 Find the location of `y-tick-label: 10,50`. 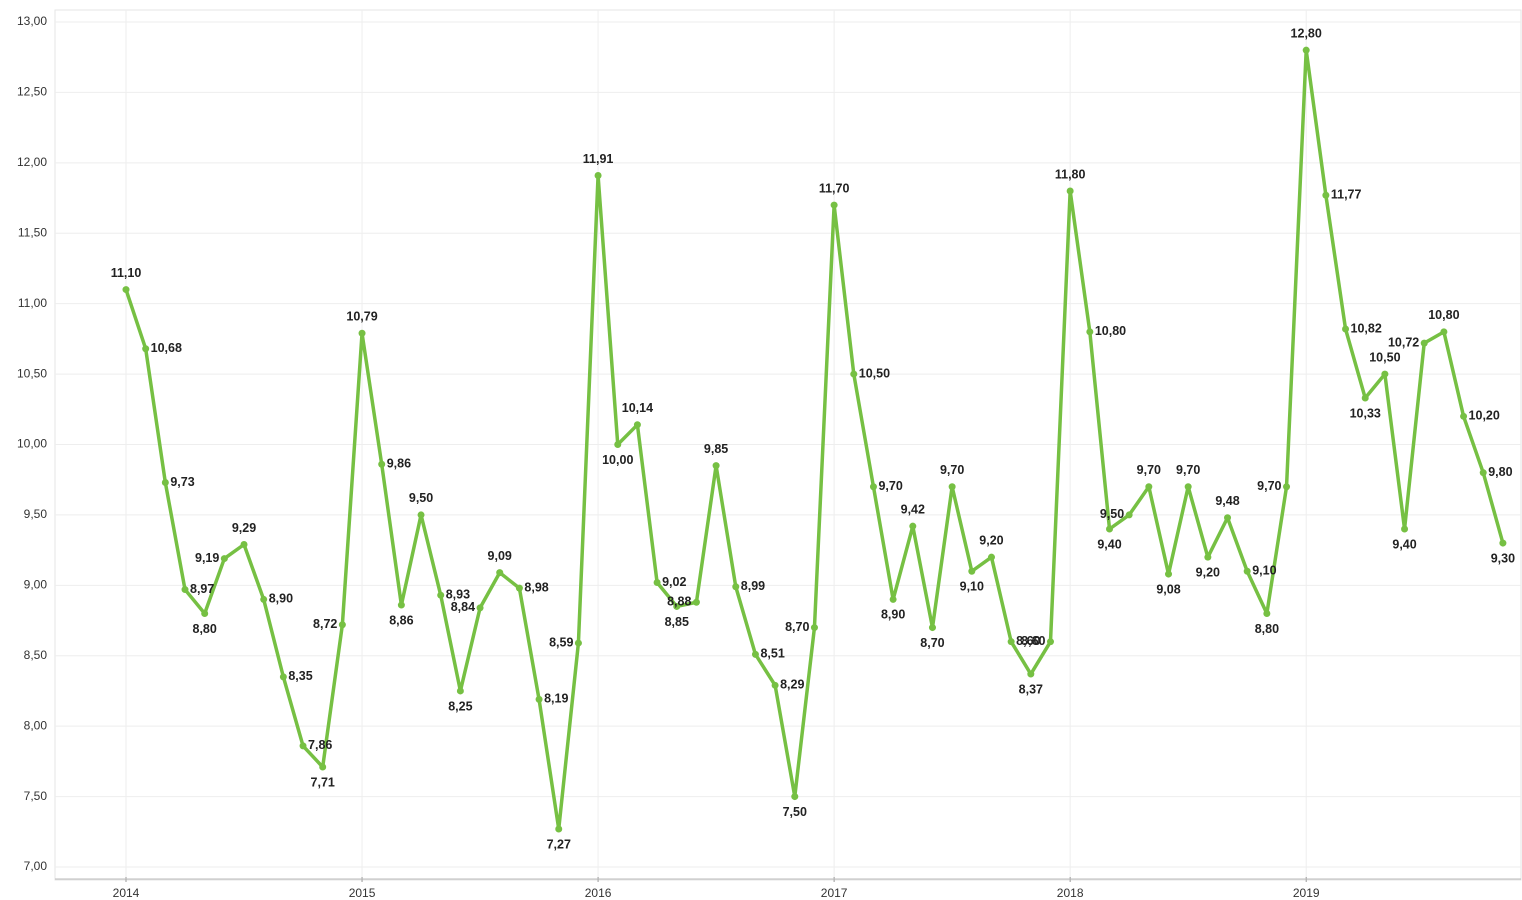

y-tick-label: 10,50 is located at coordinates (32, 373).